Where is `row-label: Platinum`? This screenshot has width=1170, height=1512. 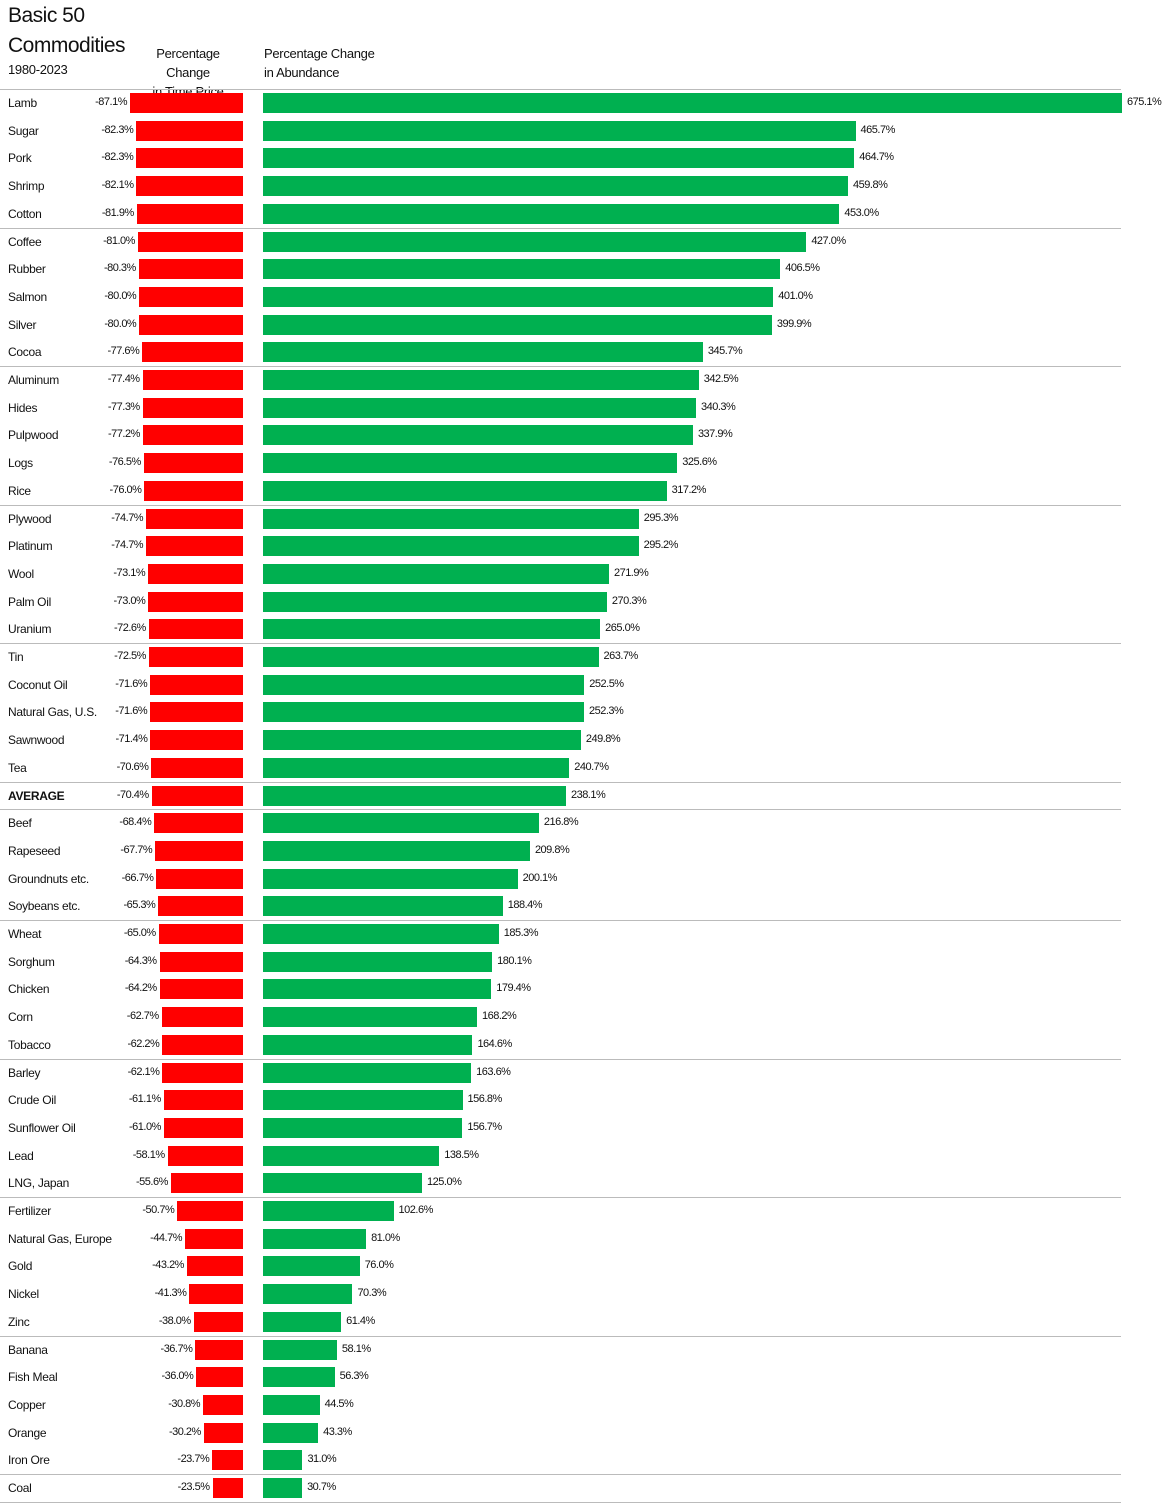
row-label: Platinum is located at coordinates (30, 546).